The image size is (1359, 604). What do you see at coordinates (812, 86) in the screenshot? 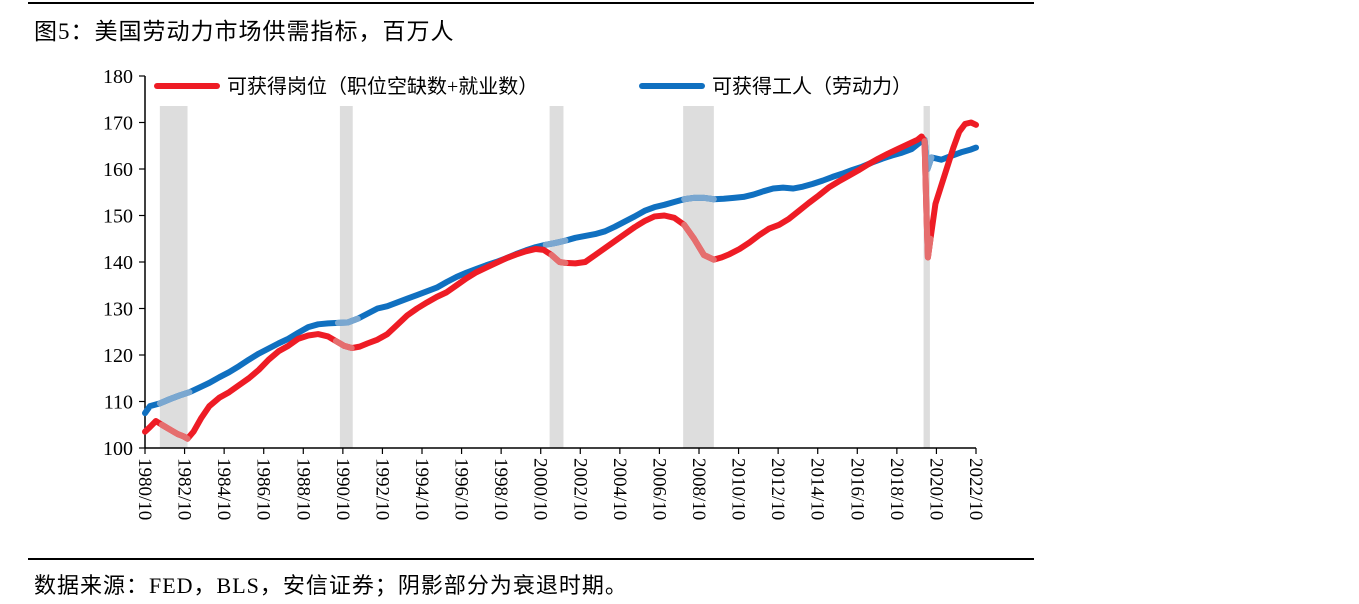
I see `legend-label-2: 可获得工人（劳动力）` at bounding box center [812, 86].